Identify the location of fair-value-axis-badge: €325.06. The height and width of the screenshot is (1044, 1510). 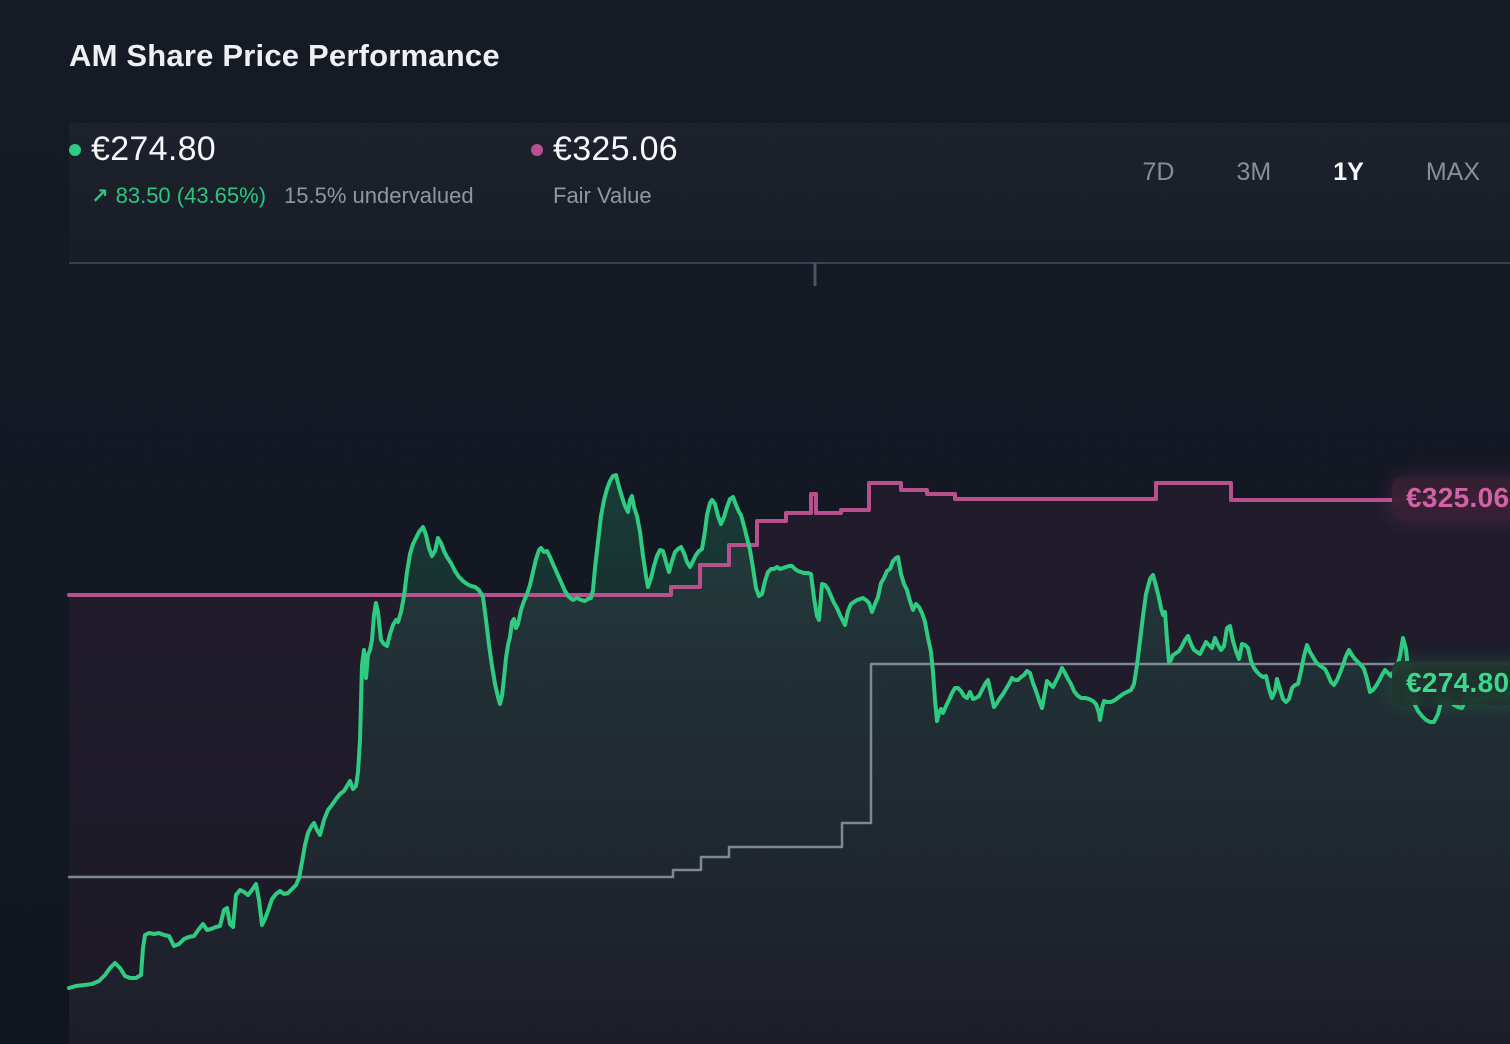
(1451, 498).